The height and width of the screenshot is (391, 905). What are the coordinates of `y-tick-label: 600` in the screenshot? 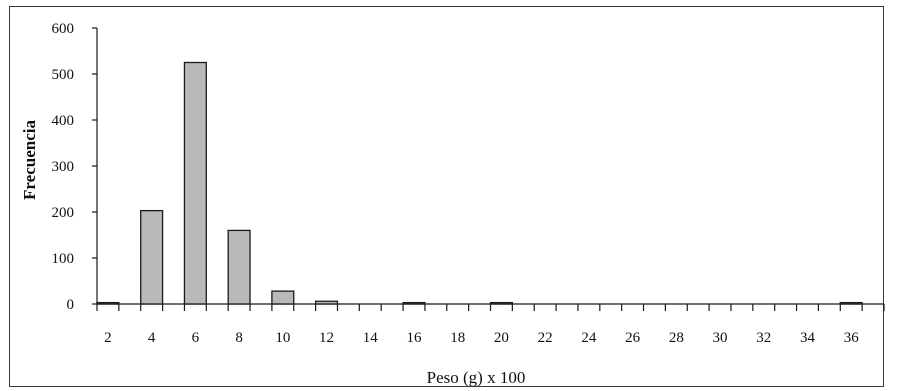 It's located at (63, 29).